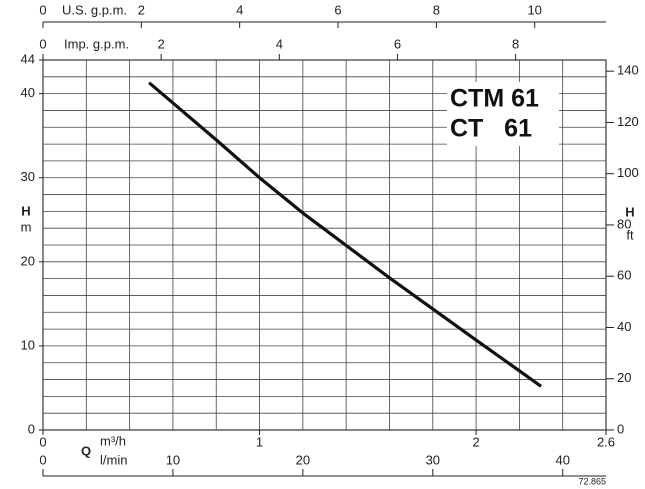  Describe the element at coordinates (28, 260) in the screenshot. I see `y-tick-label: 20` at that location.